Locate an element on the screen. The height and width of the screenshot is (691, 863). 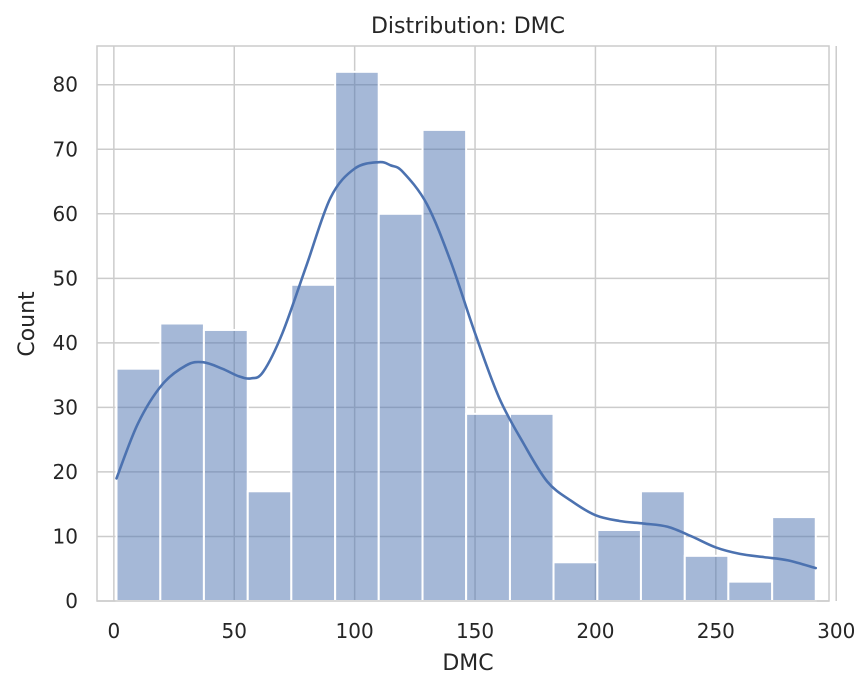
y-tick-label: 40 is located at coordinates (65, 343).